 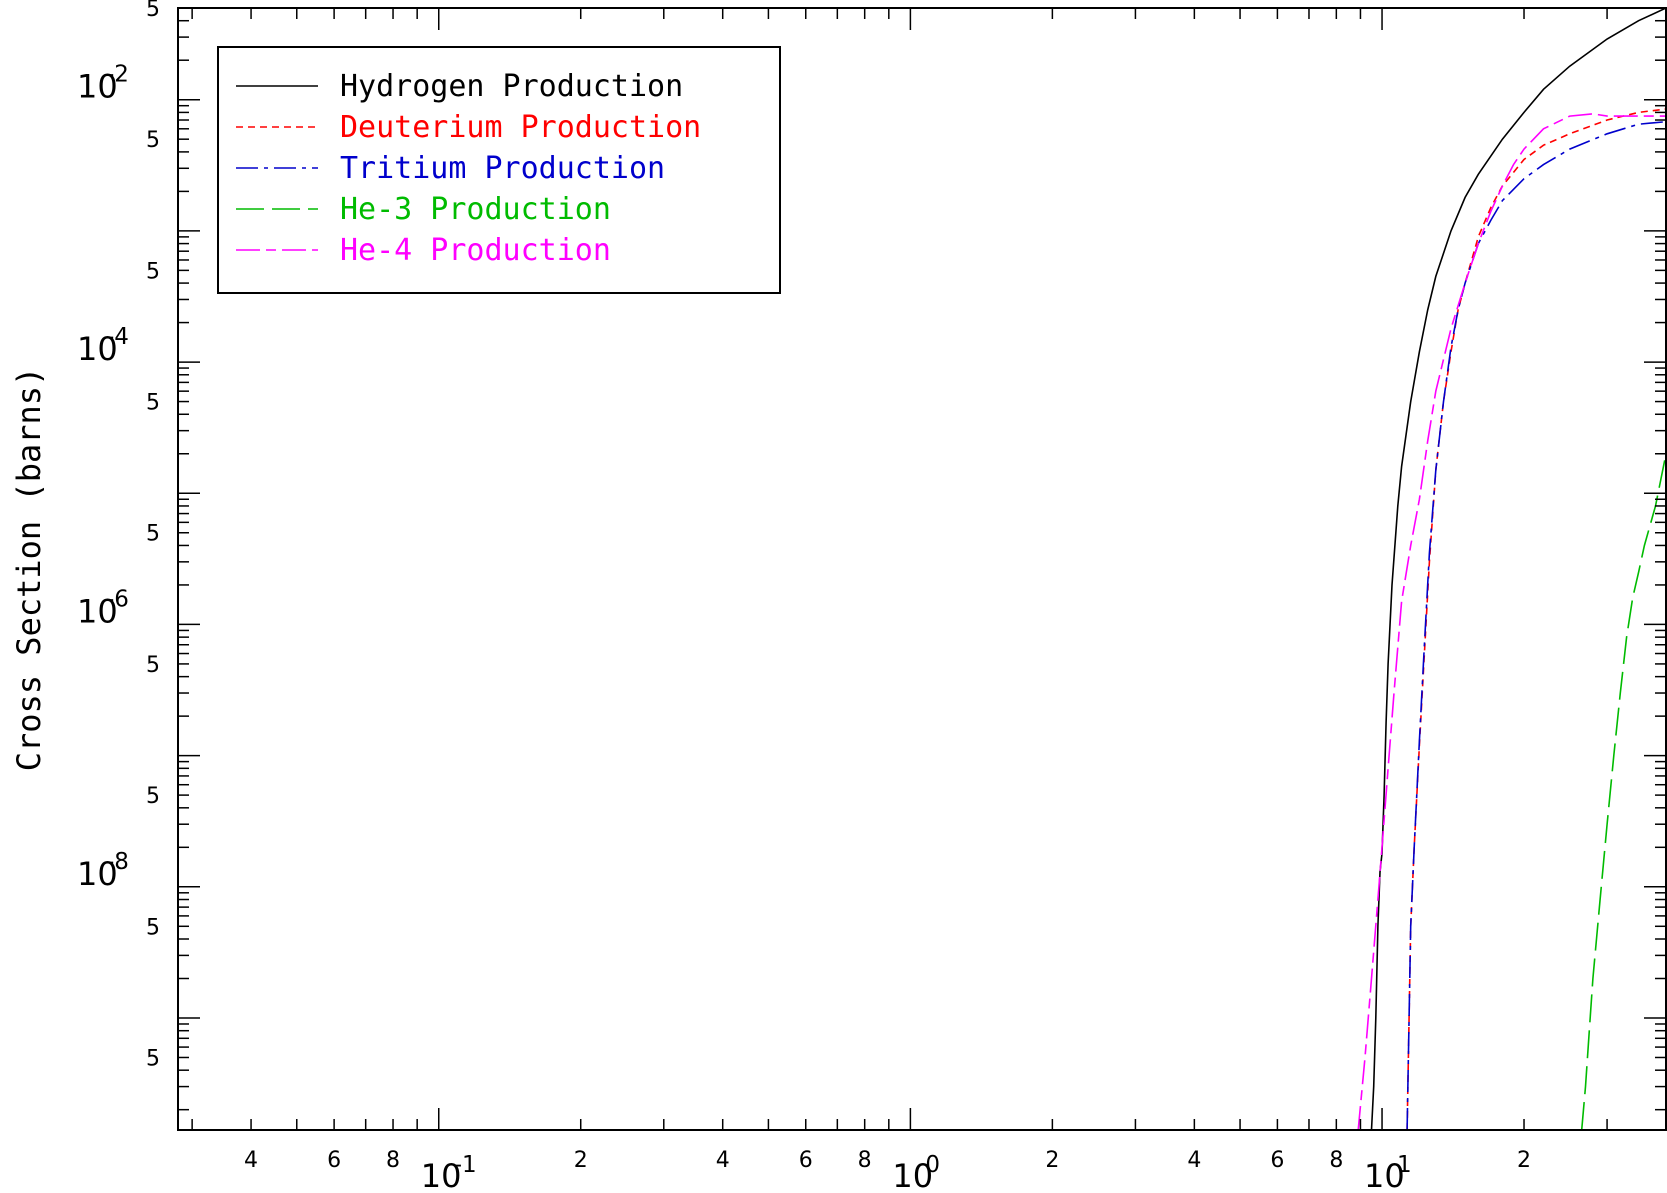 What do you see at coordinates (117, 337) in the screenshot?
I see `y-major-tick-exponent: -4` at bounding box center [117, 337].